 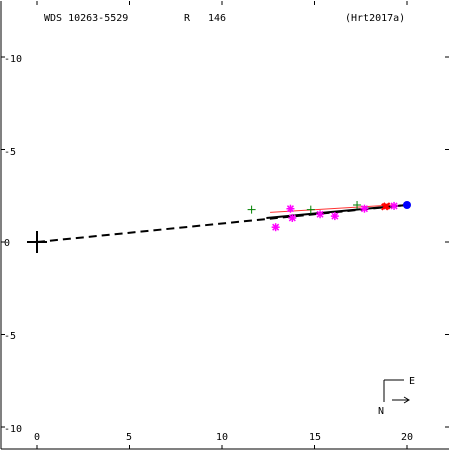 What do you see at coordinates (381, 411) in the screenshot?
I see `compass-north-label: N` at bounding box center [381, 411].